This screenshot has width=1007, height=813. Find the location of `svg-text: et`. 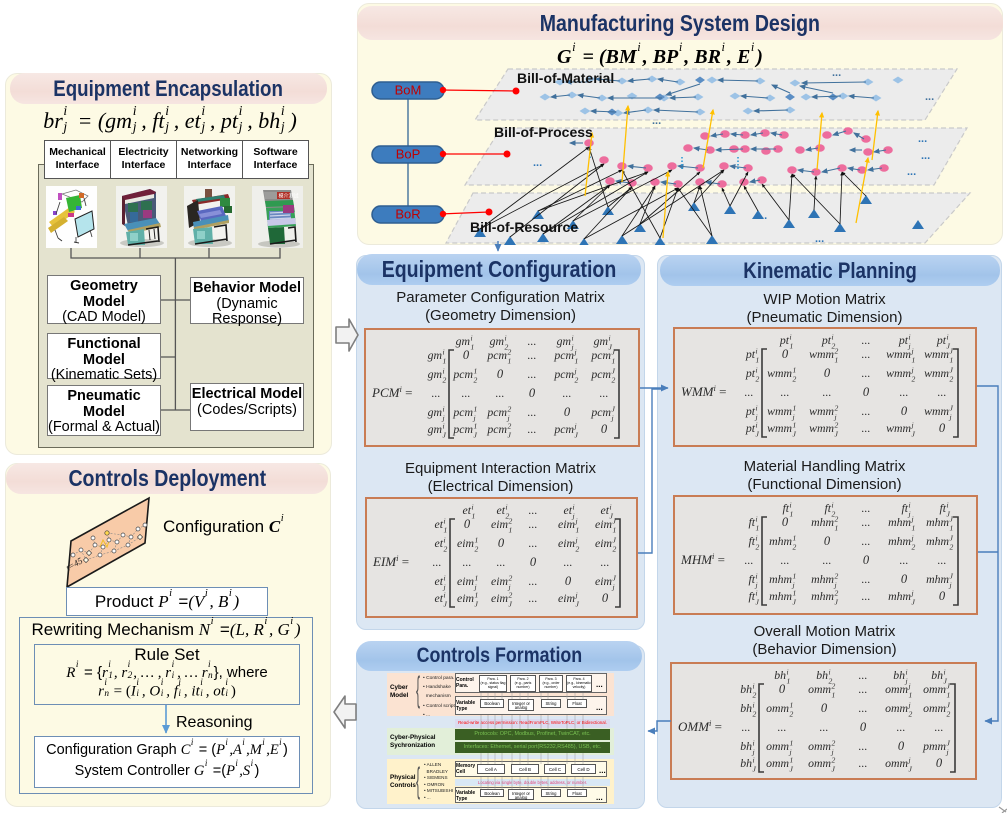

svg-text: et is located at coordinates (567, 510).